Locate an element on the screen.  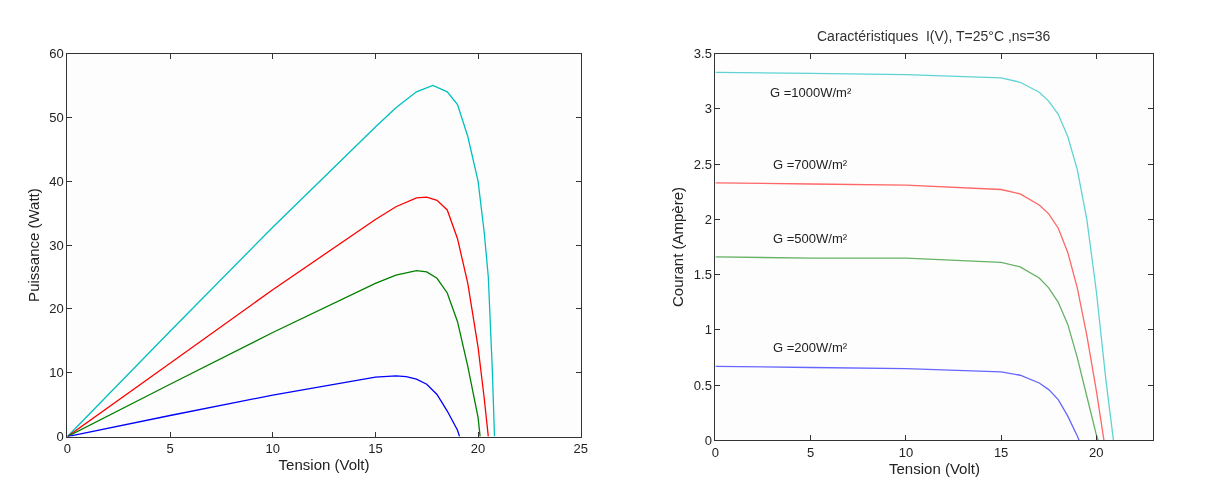
y-axis-title: Puissance (Watt) is located at coordinates (33, 245).